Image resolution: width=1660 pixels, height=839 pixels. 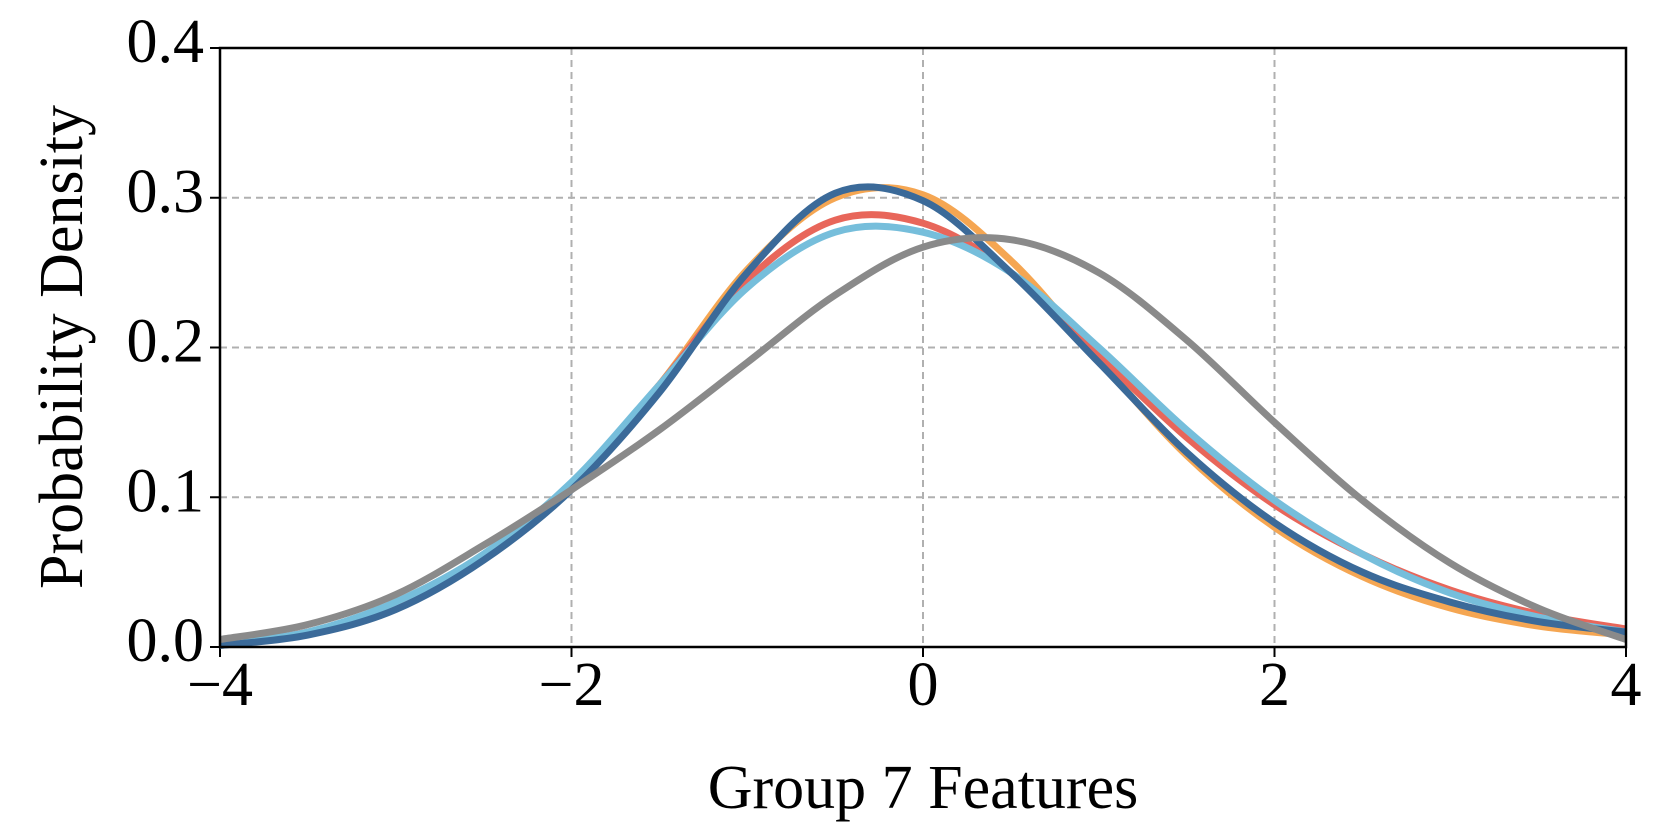 I want to click on x-tick-label: −4, so click(x=220, y=685).